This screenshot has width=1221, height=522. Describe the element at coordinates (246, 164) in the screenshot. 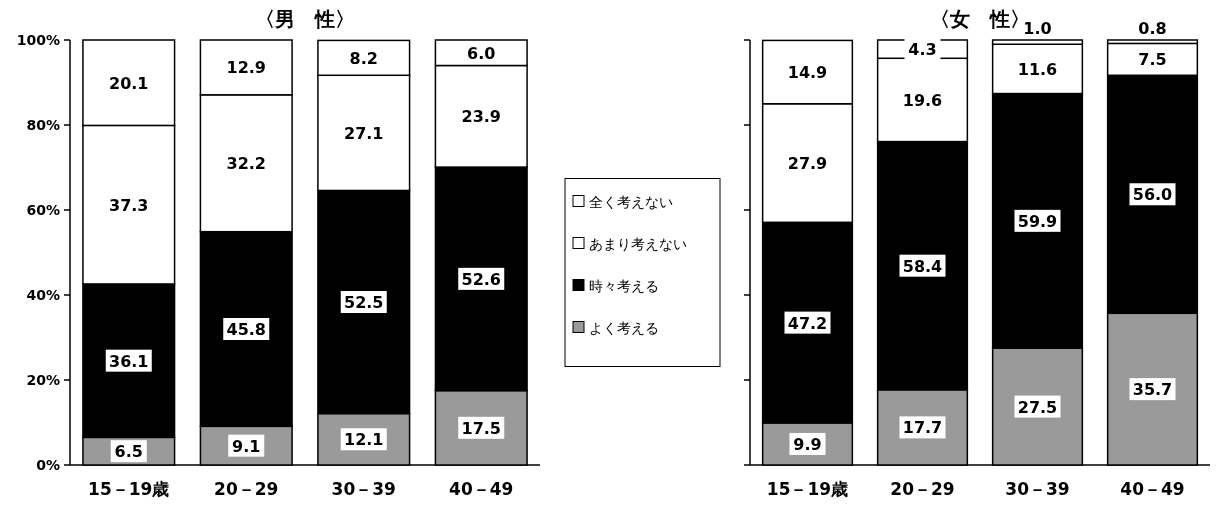

I see `data-label: 32.2` at that location.